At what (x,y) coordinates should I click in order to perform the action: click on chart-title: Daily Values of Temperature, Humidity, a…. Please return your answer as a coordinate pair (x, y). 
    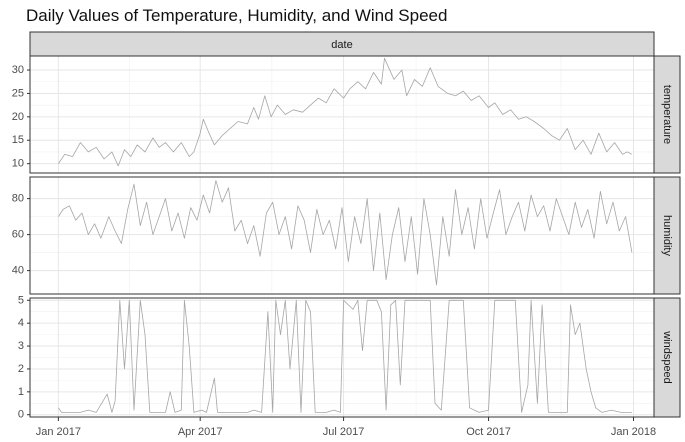
    Looking at the image, I should click on (237, 15).